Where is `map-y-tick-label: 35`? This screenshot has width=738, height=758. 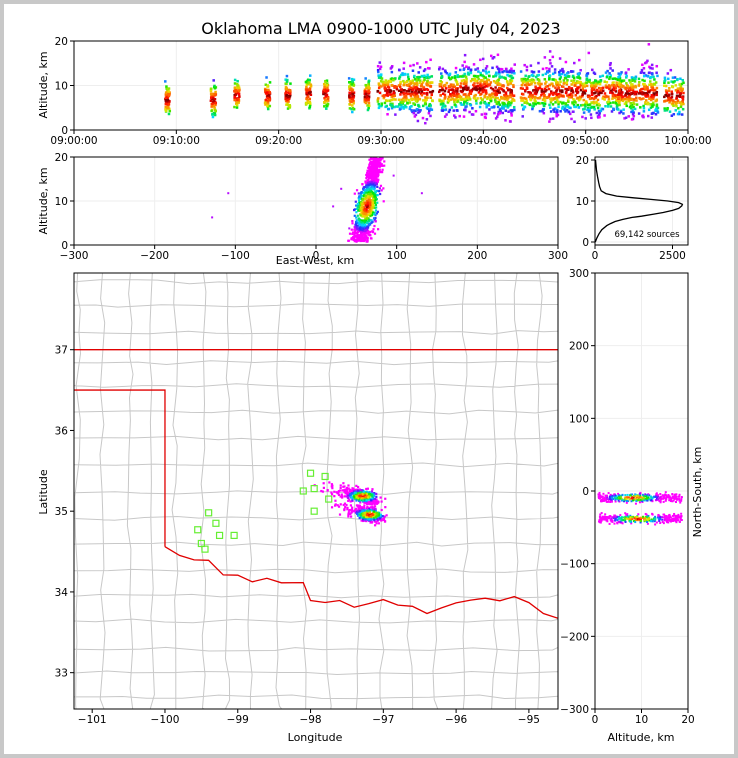
map-y-tick-label: 35 is located at coordinates (61, 512).